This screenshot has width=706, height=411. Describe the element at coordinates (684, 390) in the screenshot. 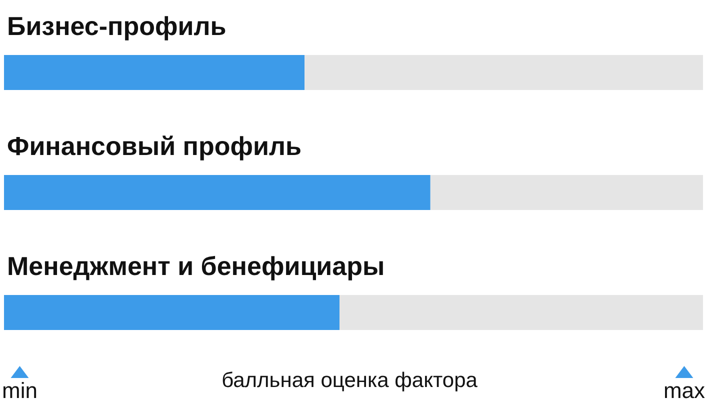

I see `text: max` at that location.